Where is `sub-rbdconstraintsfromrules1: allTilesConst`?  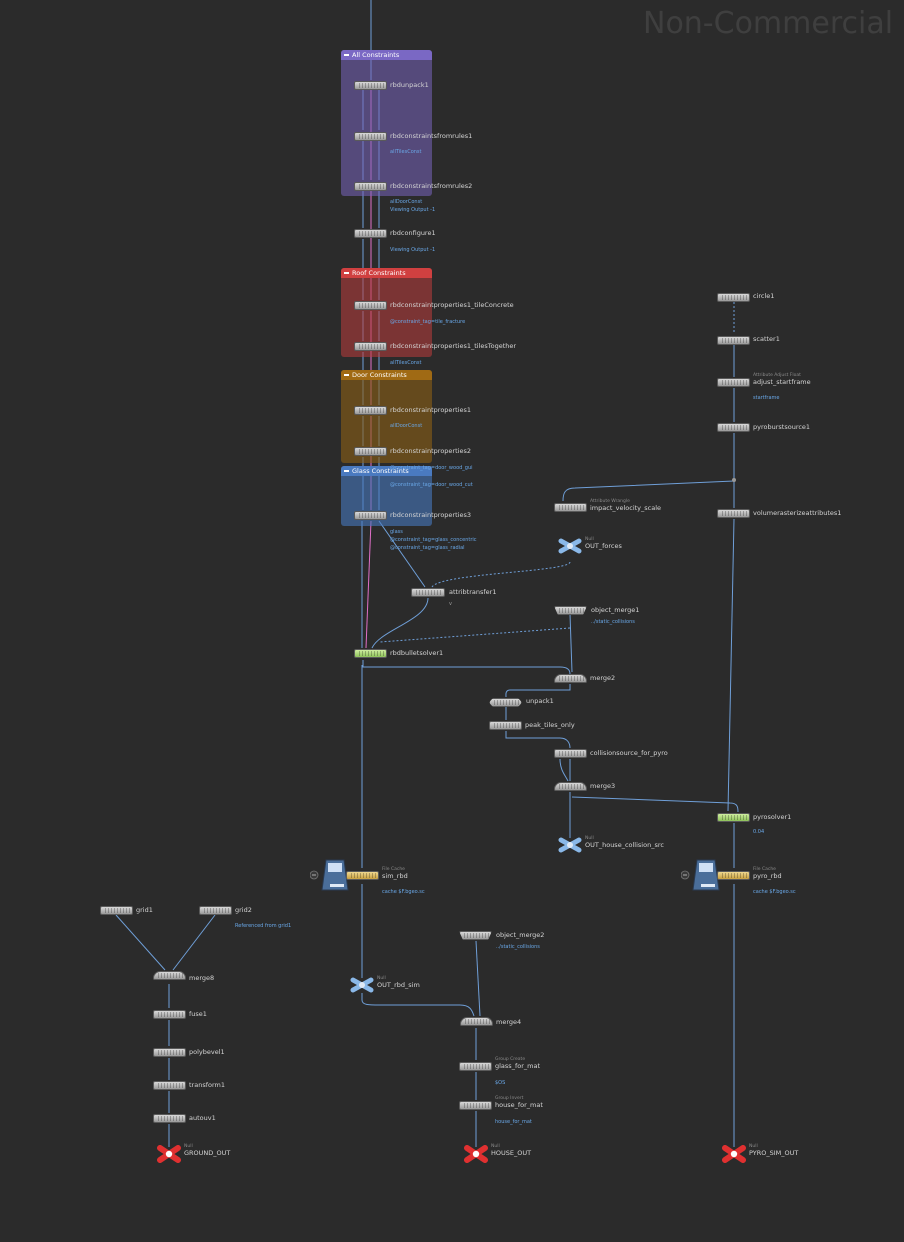
sub-rbdconstraintsfromrules1: allTilesConst is located at coordinates (406, 152).